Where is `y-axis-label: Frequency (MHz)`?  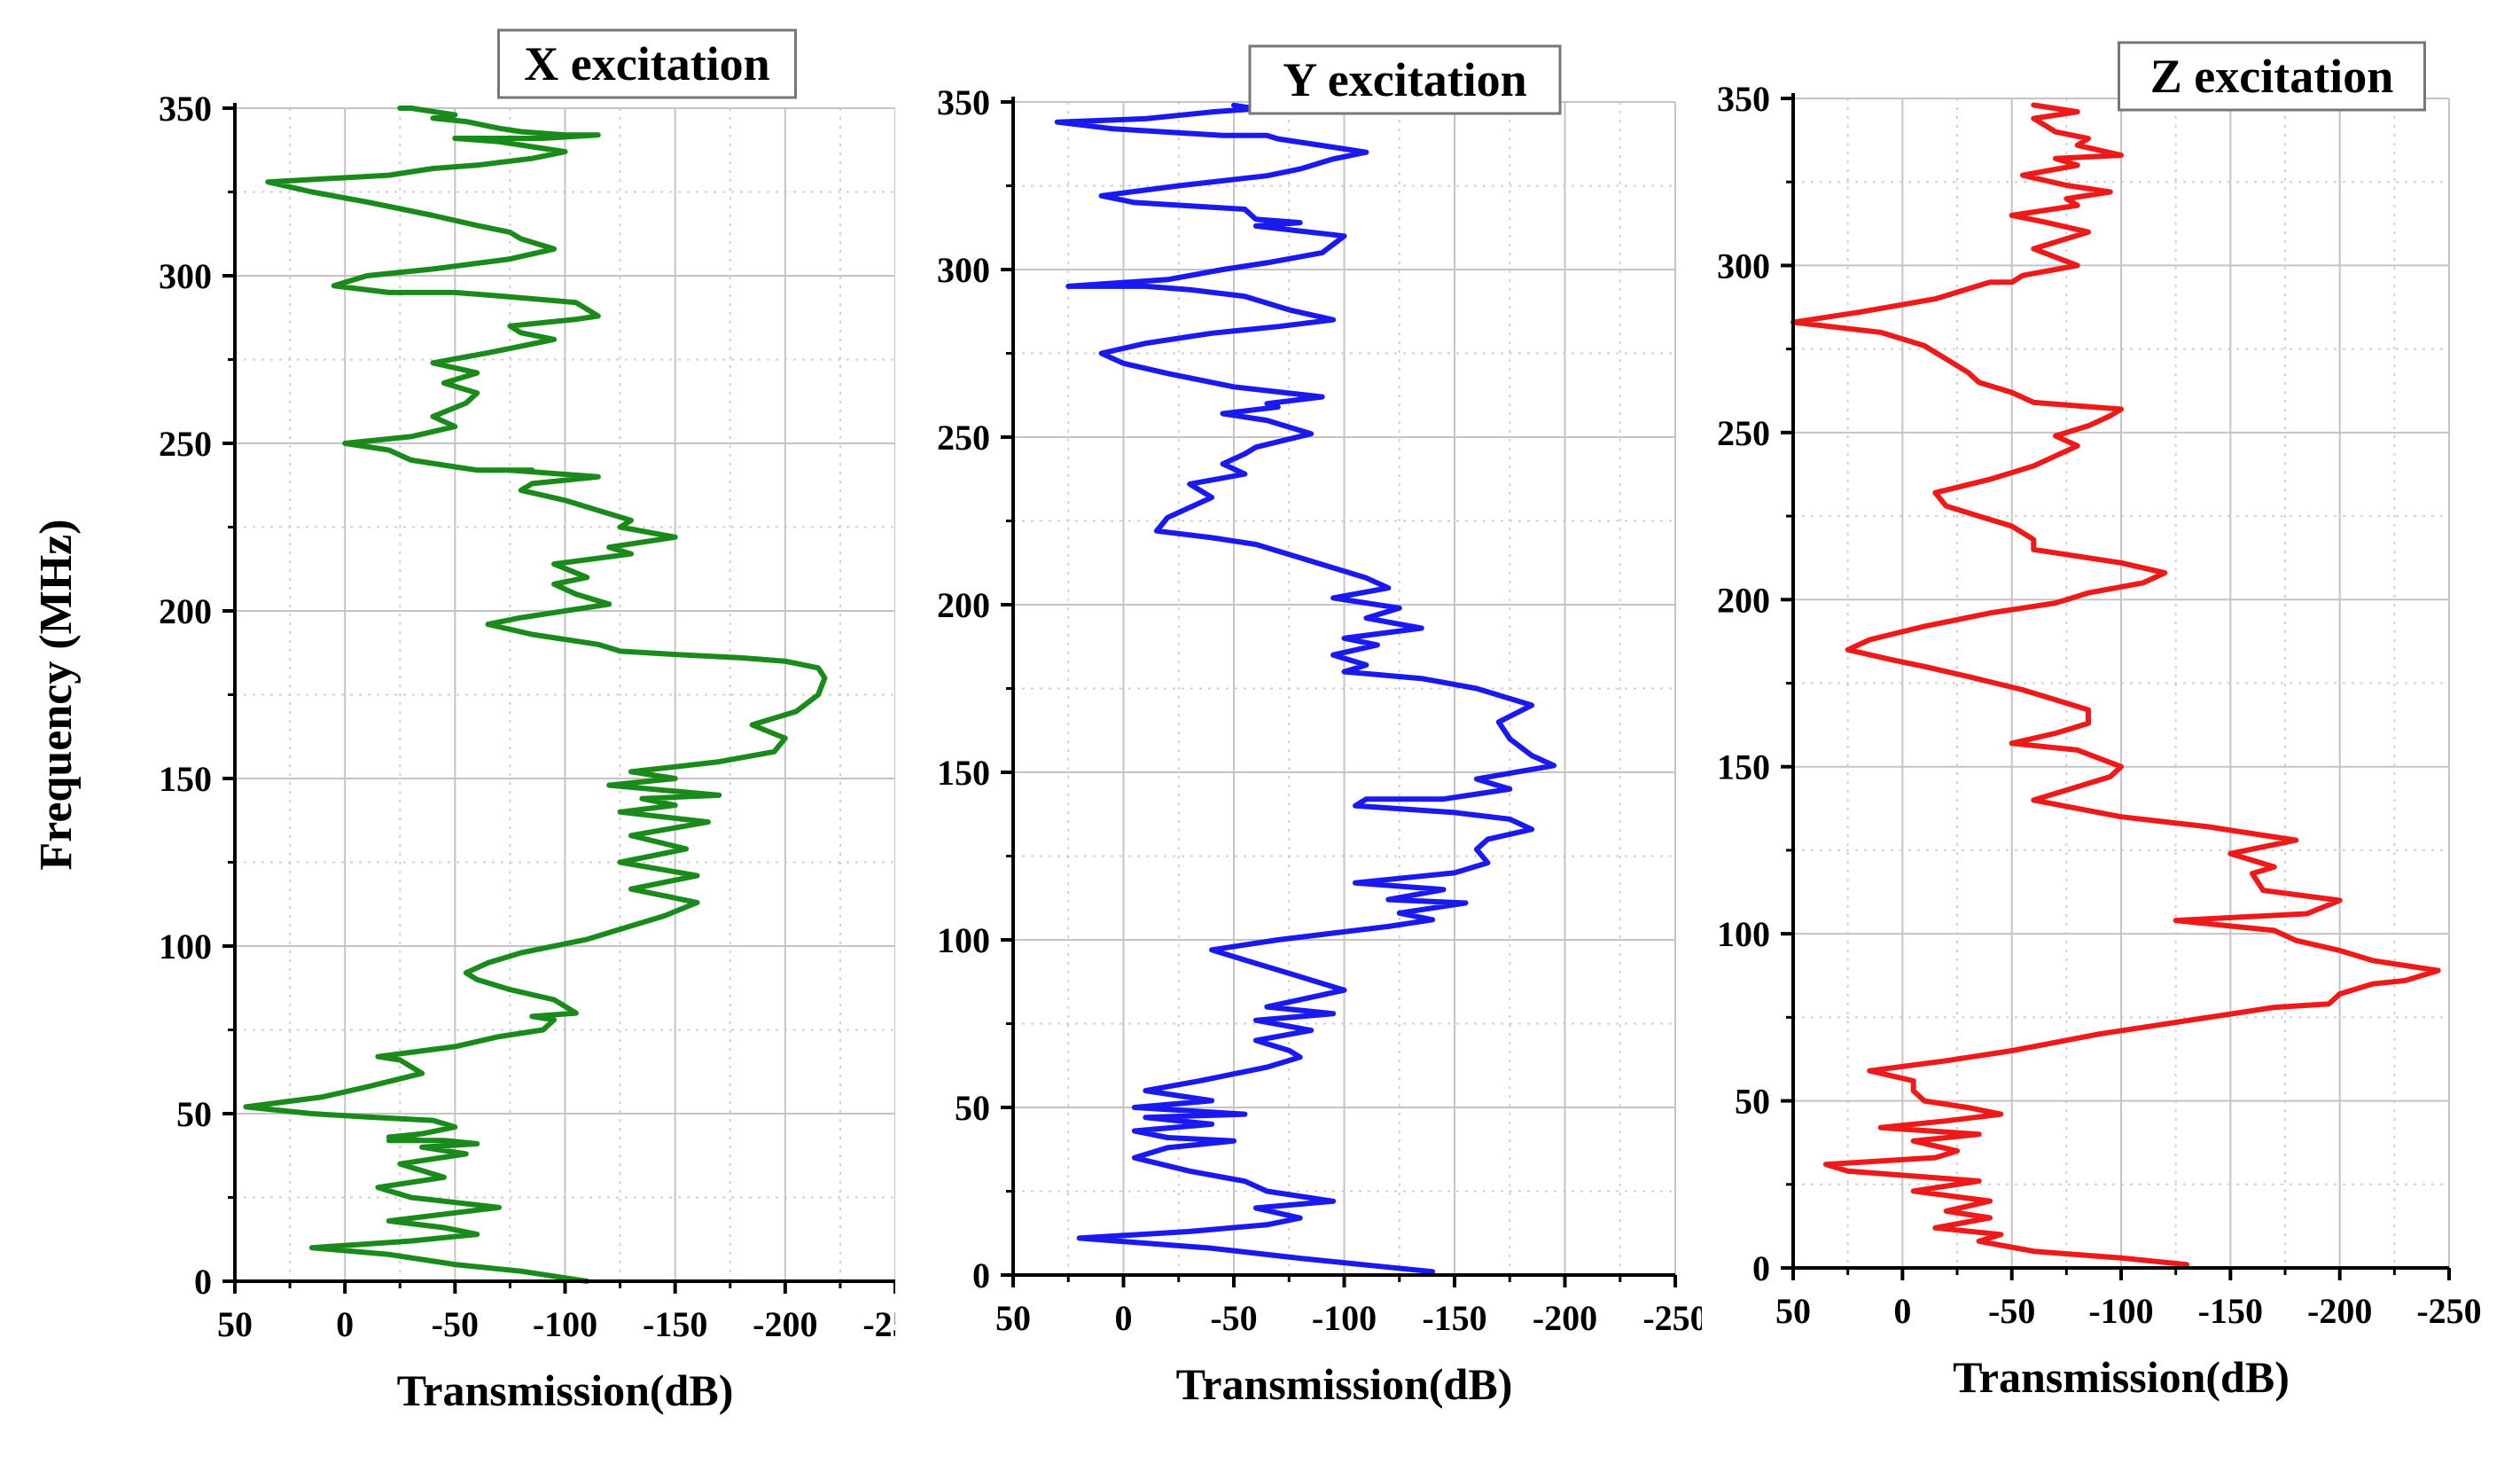
y-axis-label: Frequency (MHz) is located at coordinates (56, 695).